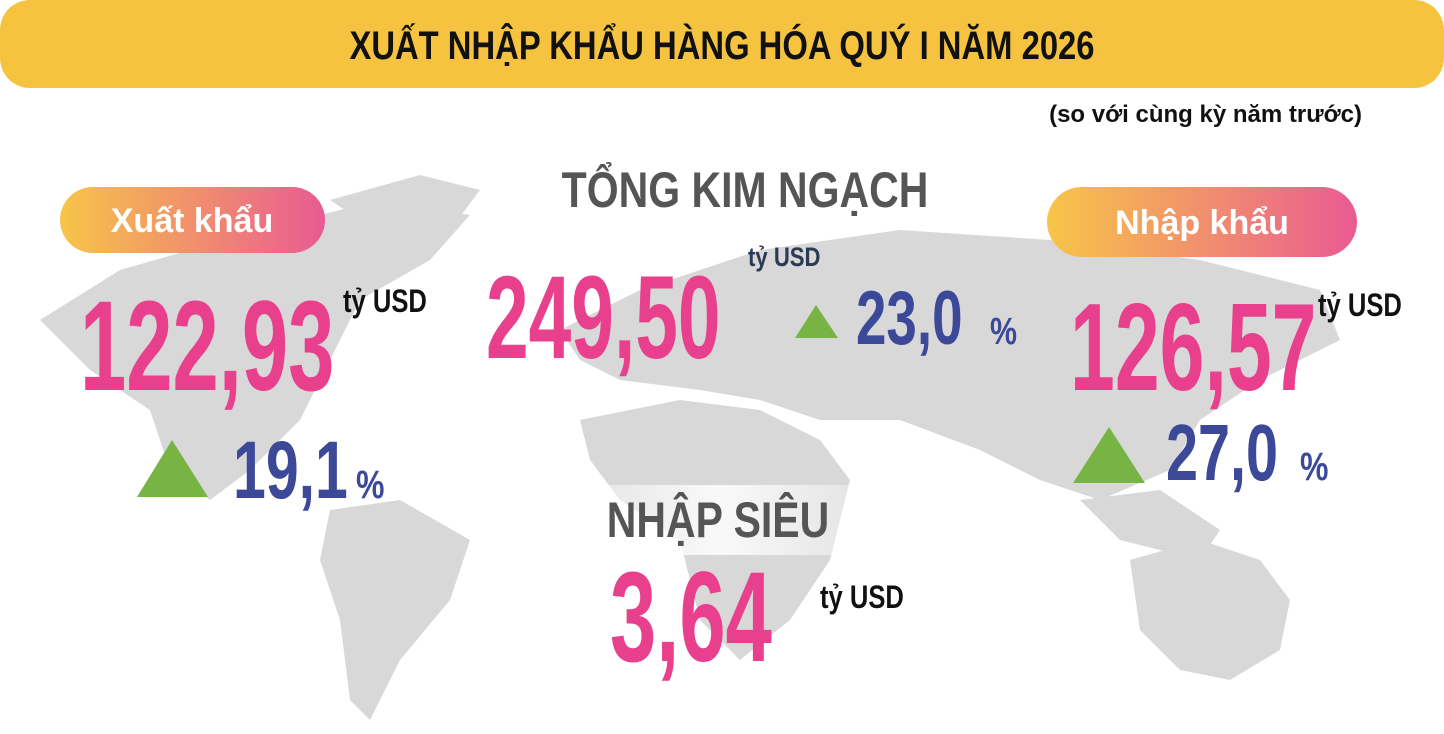  What do you see at coordinates (1193, 348) in the screenshot?
I see `import-value: 126,57` at bounding box center [1193, 348].